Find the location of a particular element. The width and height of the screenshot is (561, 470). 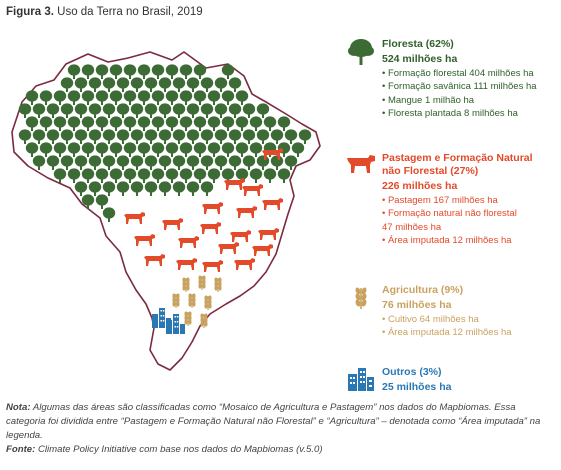

legend-forest-item: Floresta plantada 8 milhões ha is located at coordinates (471, 113).